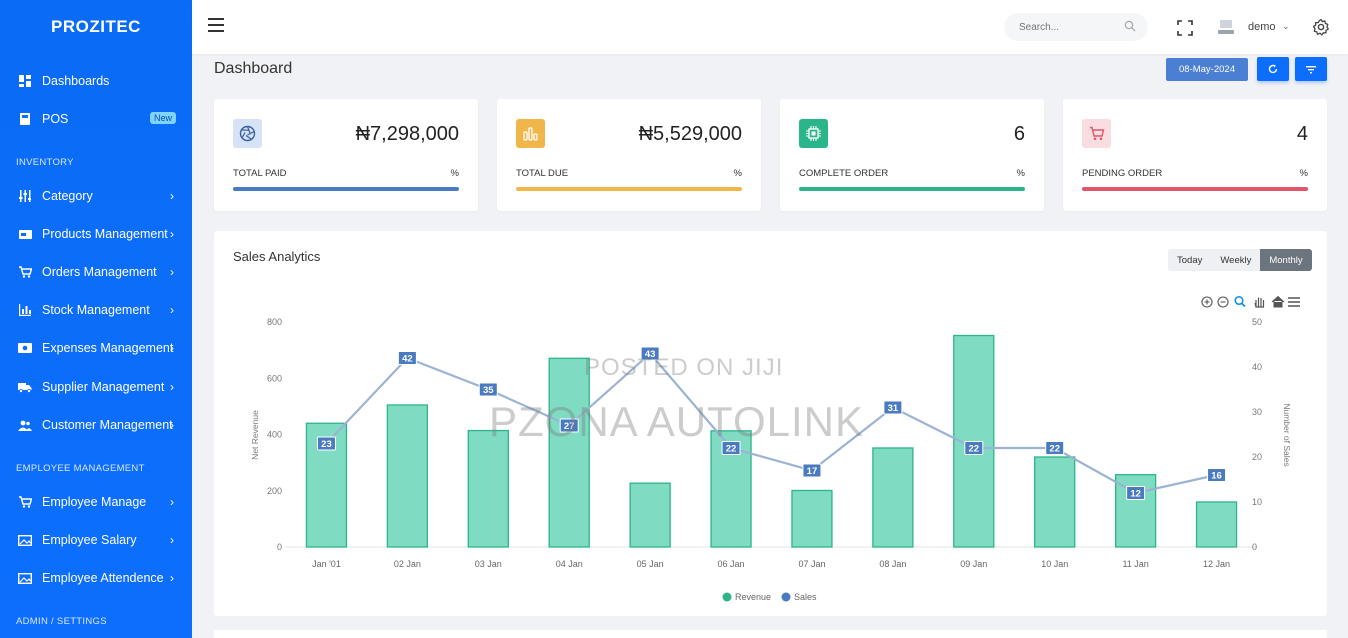 This screenshot has width=1348, height=638. Describe the element at coordinates (1286, 260) in the screenshot. I see `tab-monthly: Monthly` at that location.